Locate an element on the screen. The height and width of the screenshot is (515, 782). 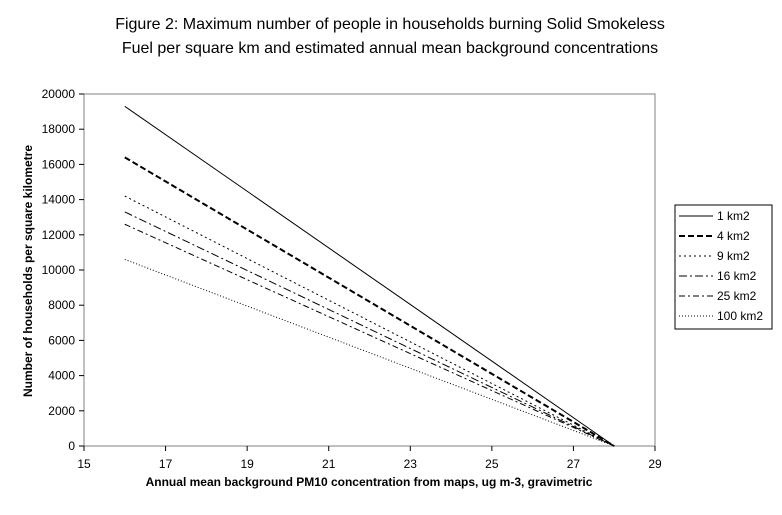
legend-box is located at coordinates (723, 267).